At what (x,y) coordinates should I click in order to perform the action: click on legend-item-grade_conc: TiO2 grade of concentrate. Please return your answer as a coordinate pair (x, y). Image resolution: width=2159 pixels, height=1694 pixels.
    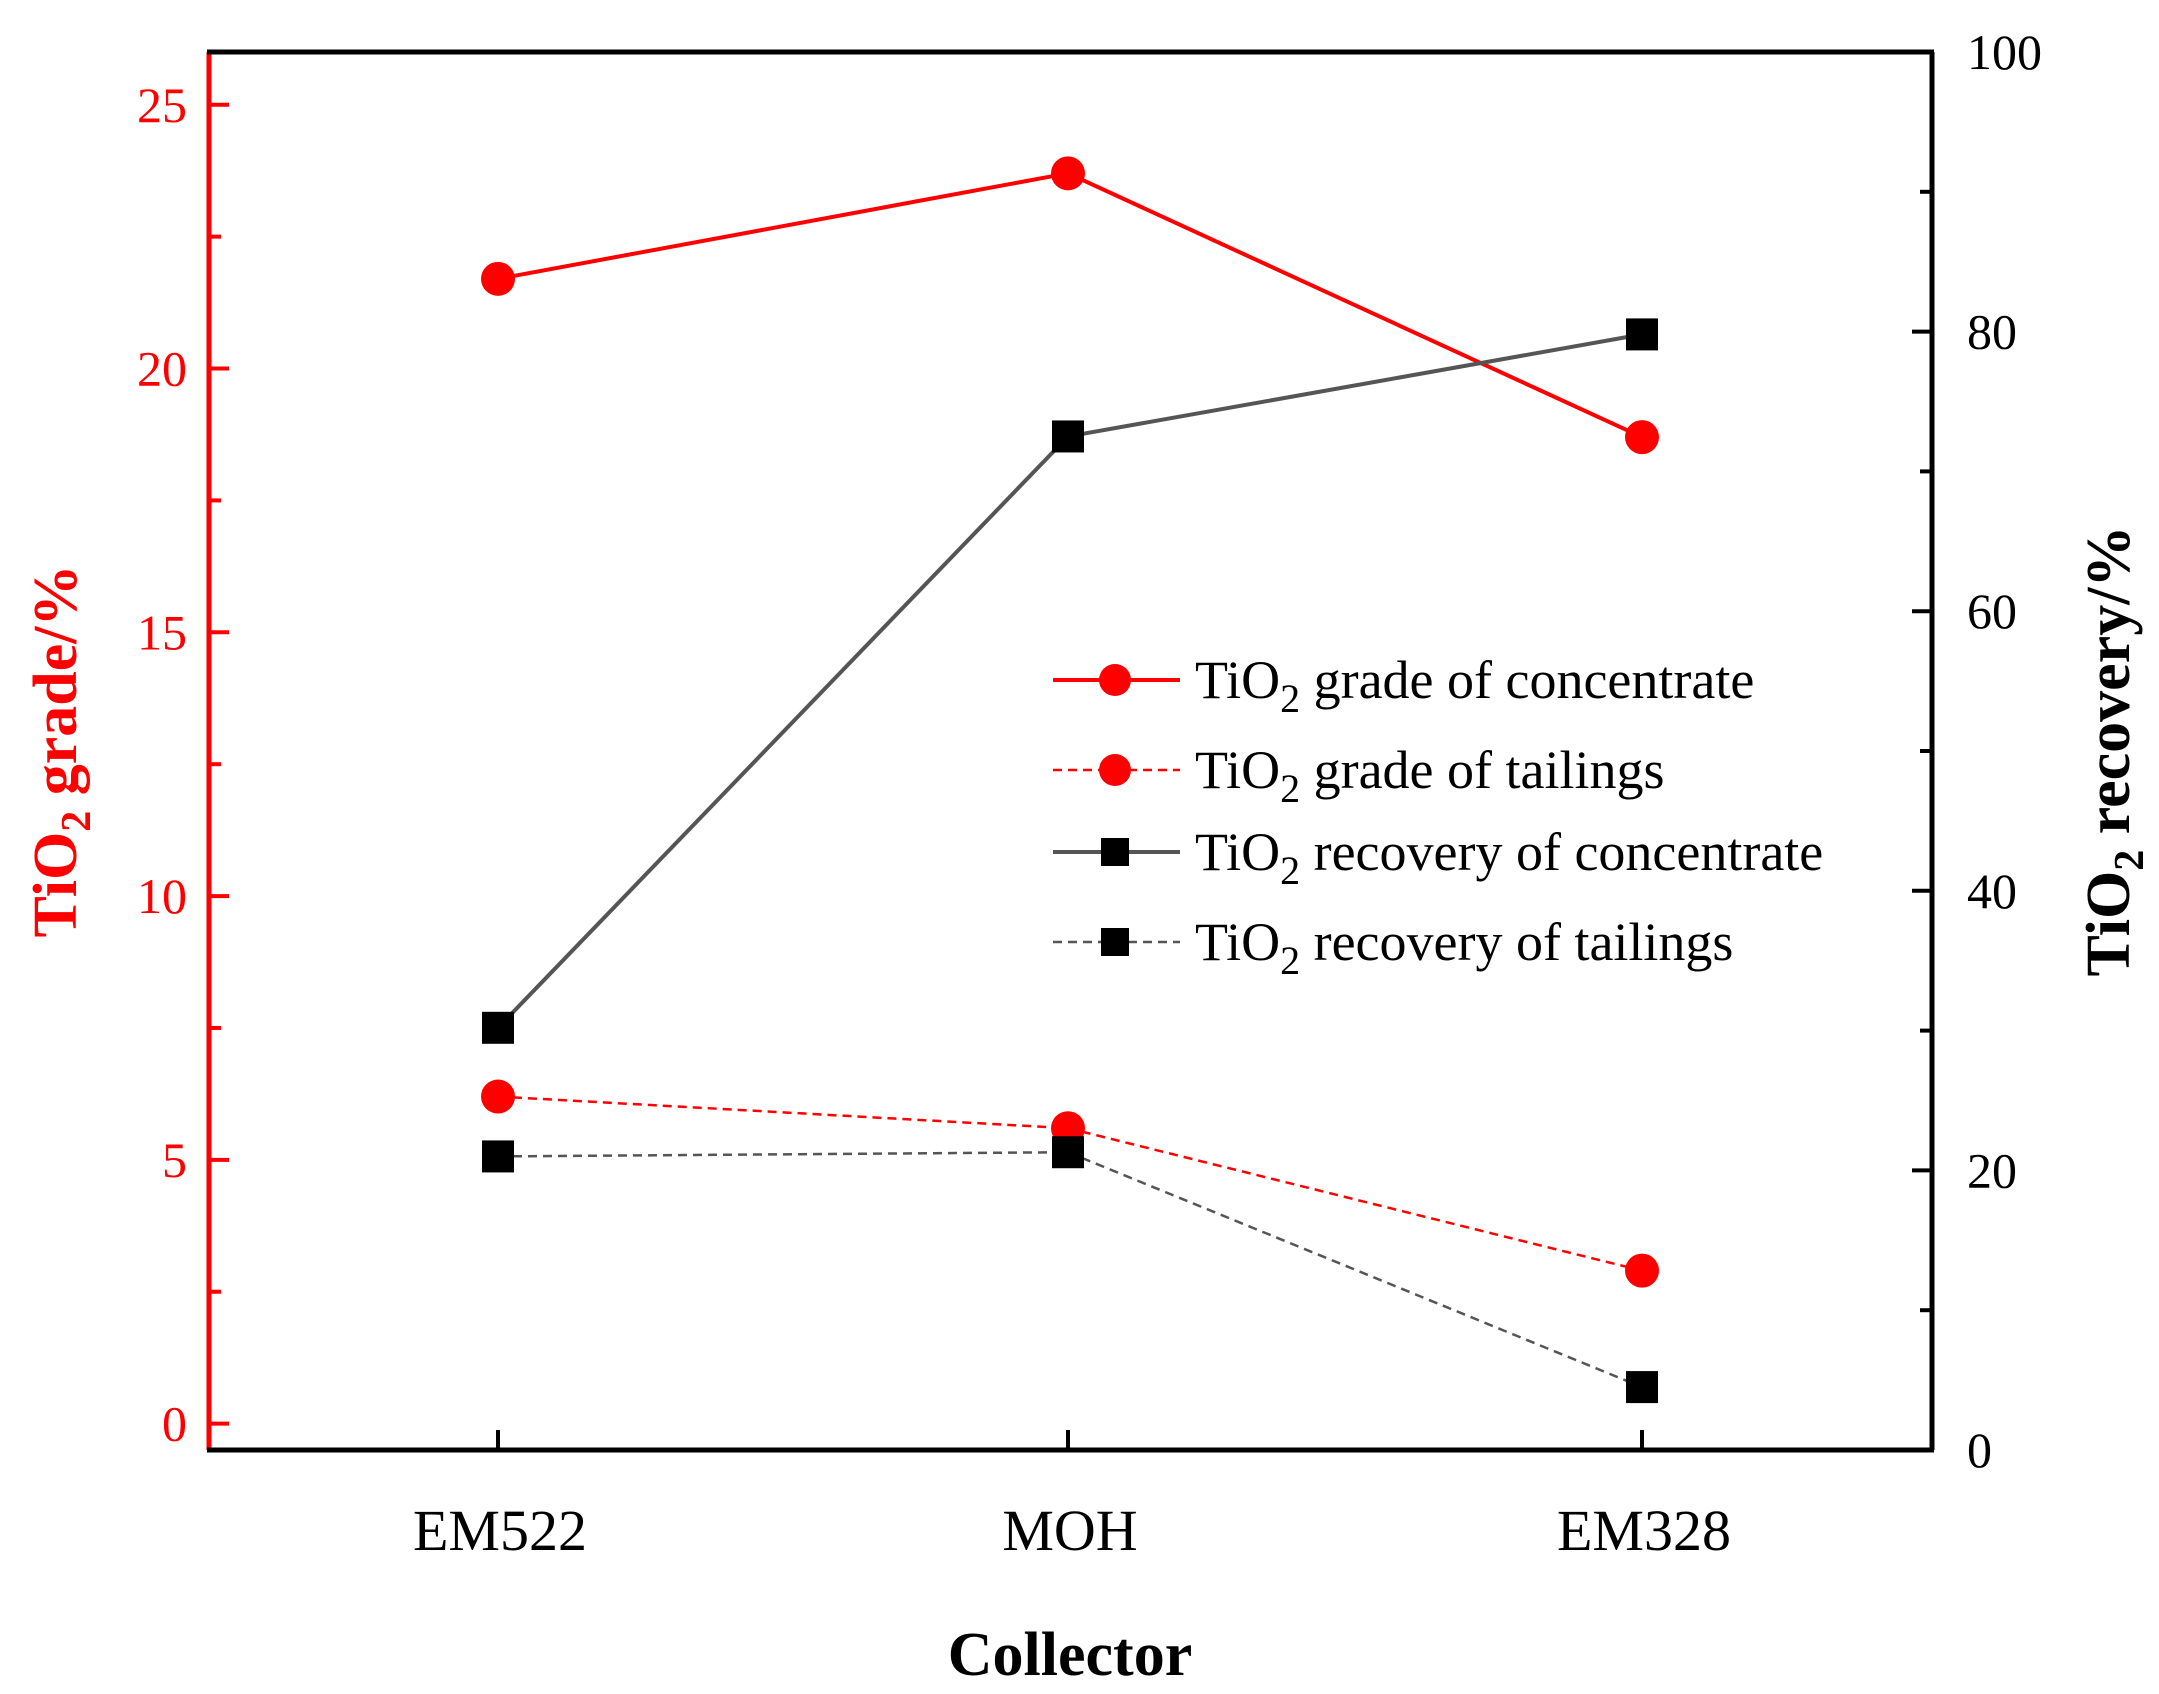
    Looking at the image, I should click on (1403, 685).